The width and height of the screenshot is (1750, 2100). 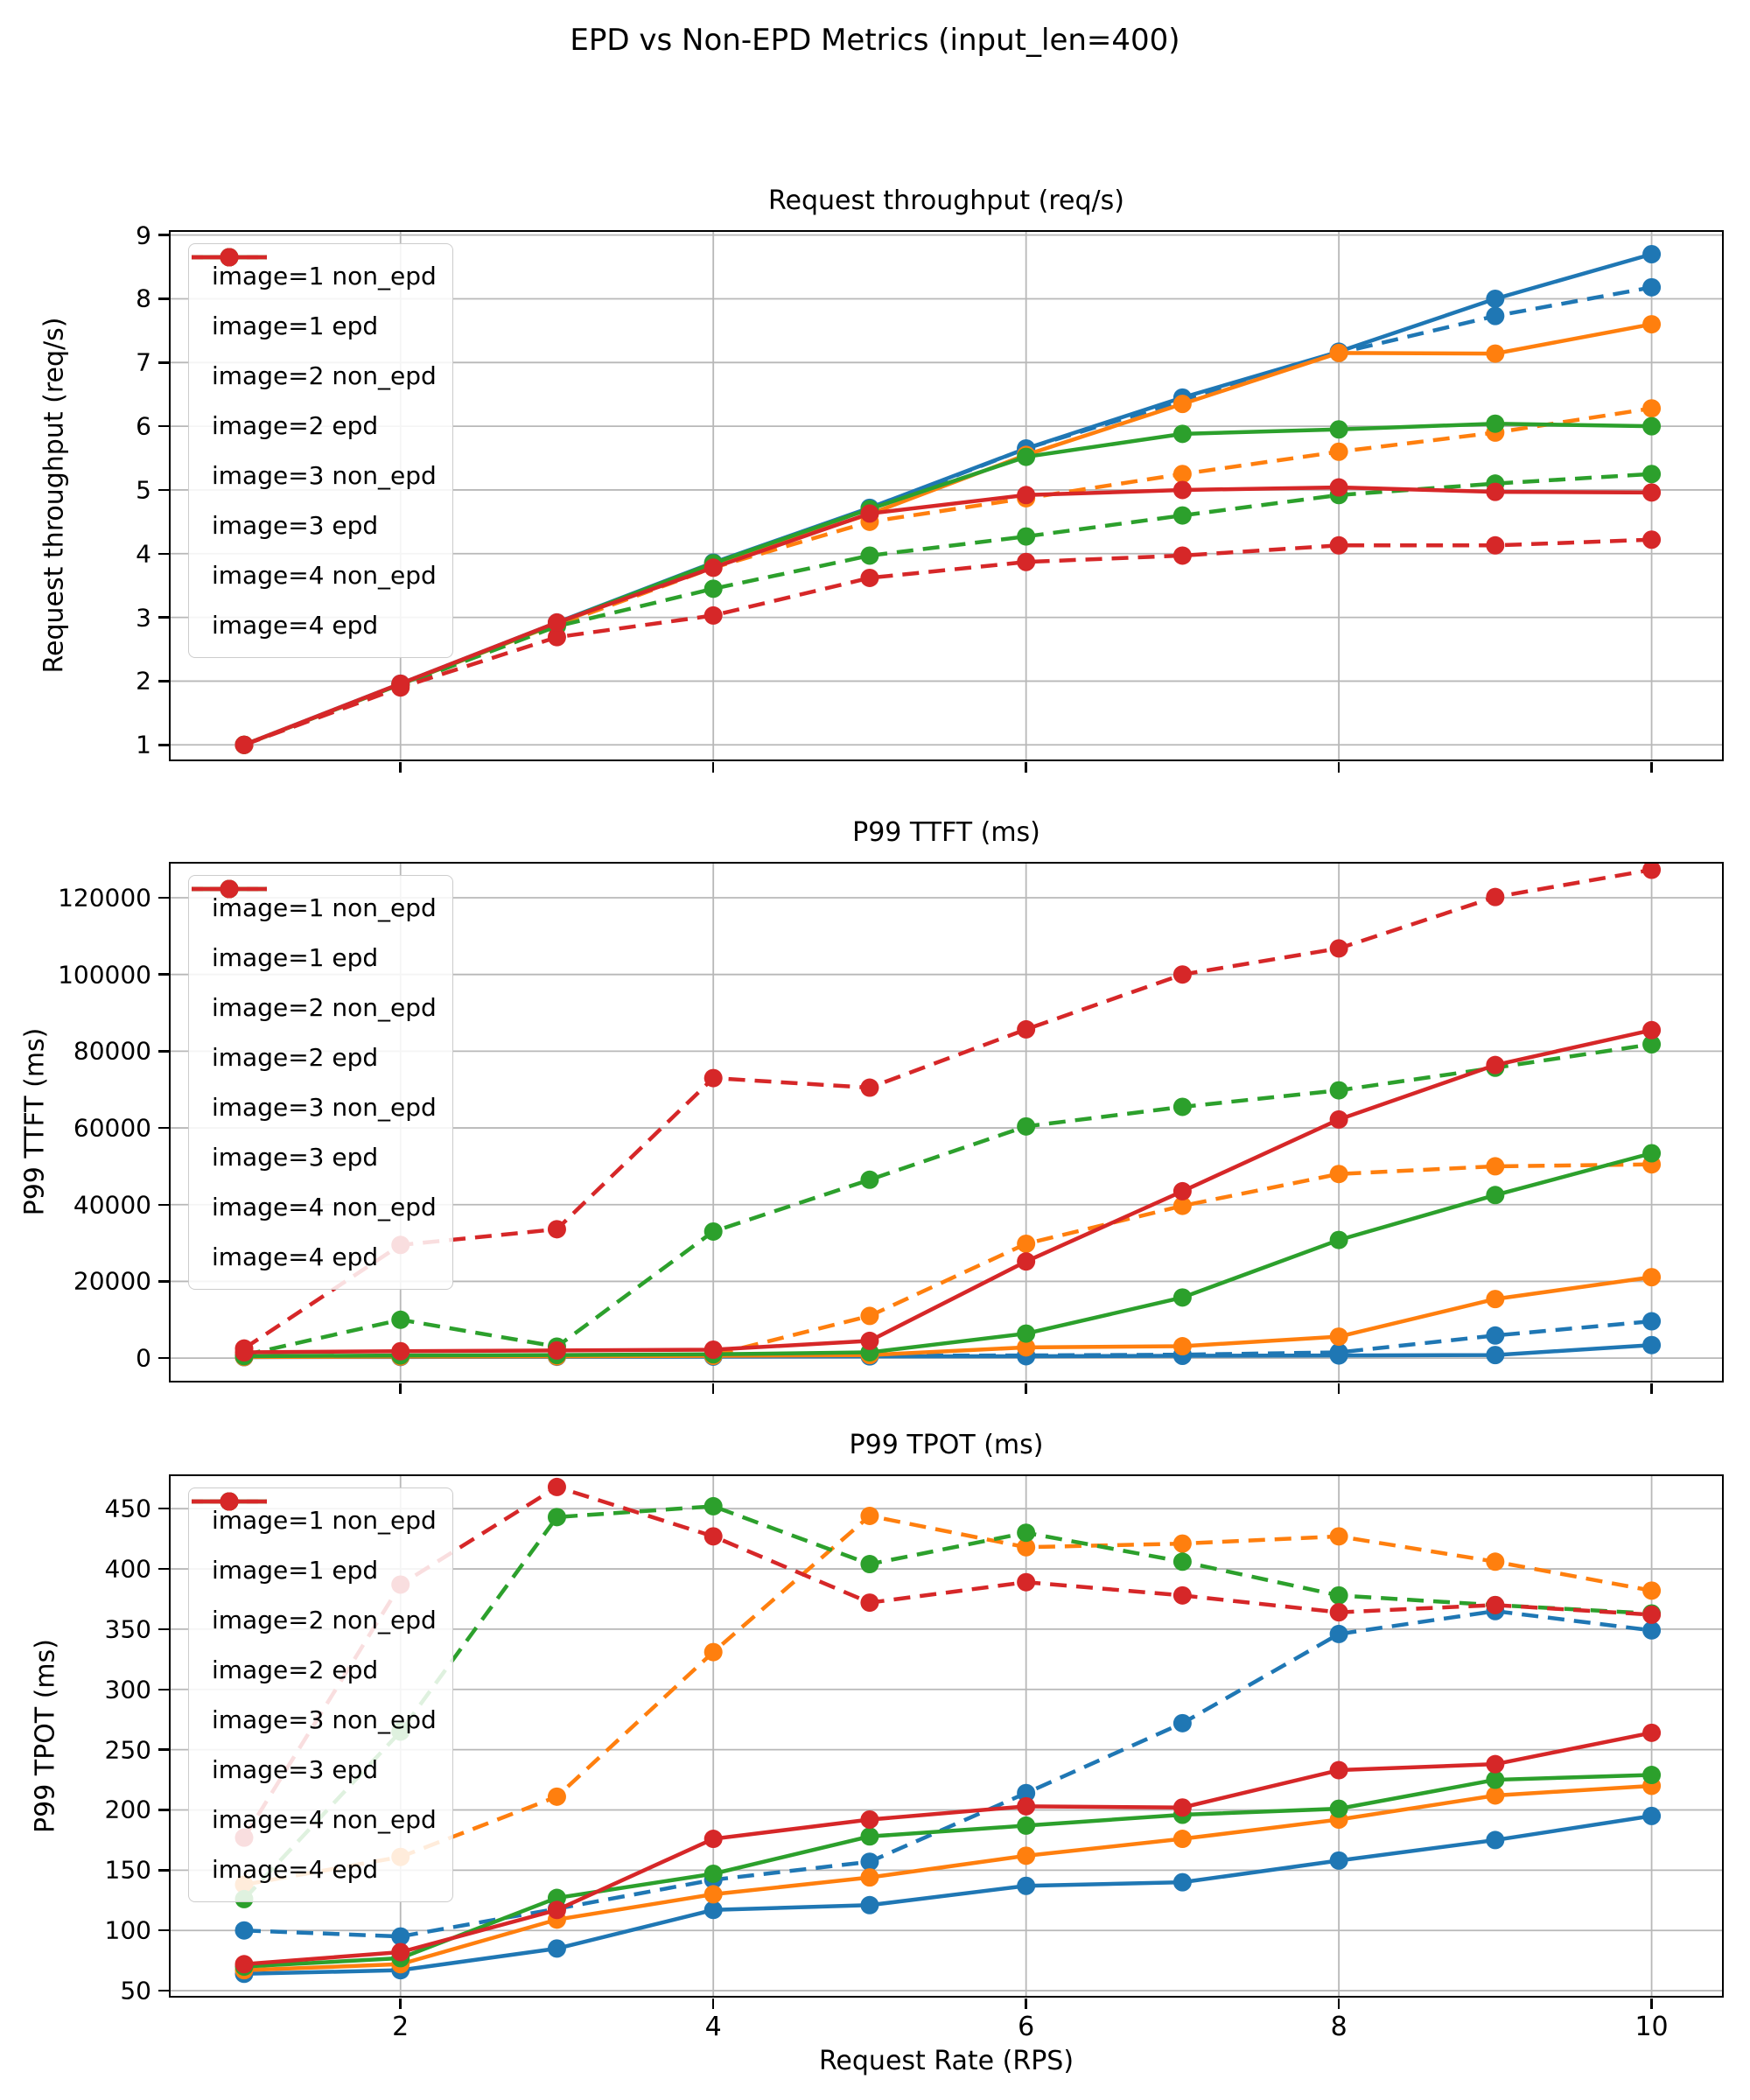 I want to click on y-tick-label: 350, so click(x=127, y=1629).